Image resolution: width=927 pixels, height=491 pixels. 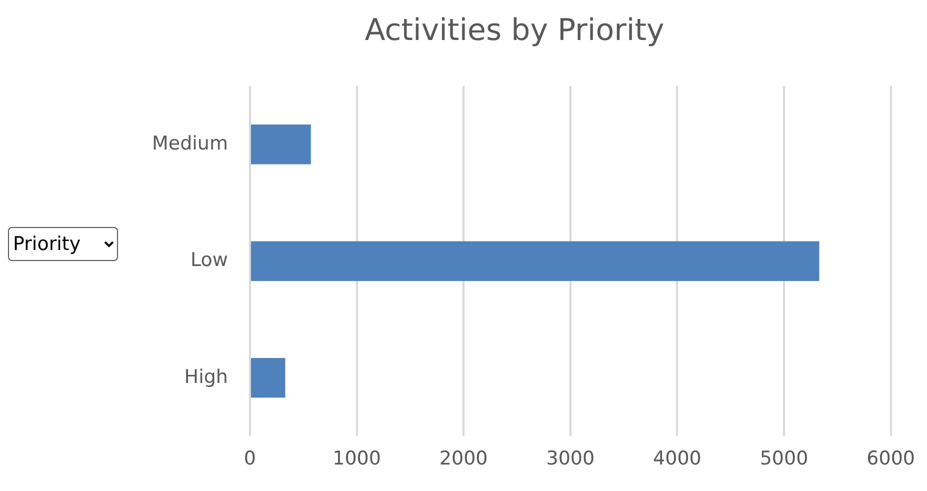 I want to click on y-tick-label: High, so click(x=206, y=377).